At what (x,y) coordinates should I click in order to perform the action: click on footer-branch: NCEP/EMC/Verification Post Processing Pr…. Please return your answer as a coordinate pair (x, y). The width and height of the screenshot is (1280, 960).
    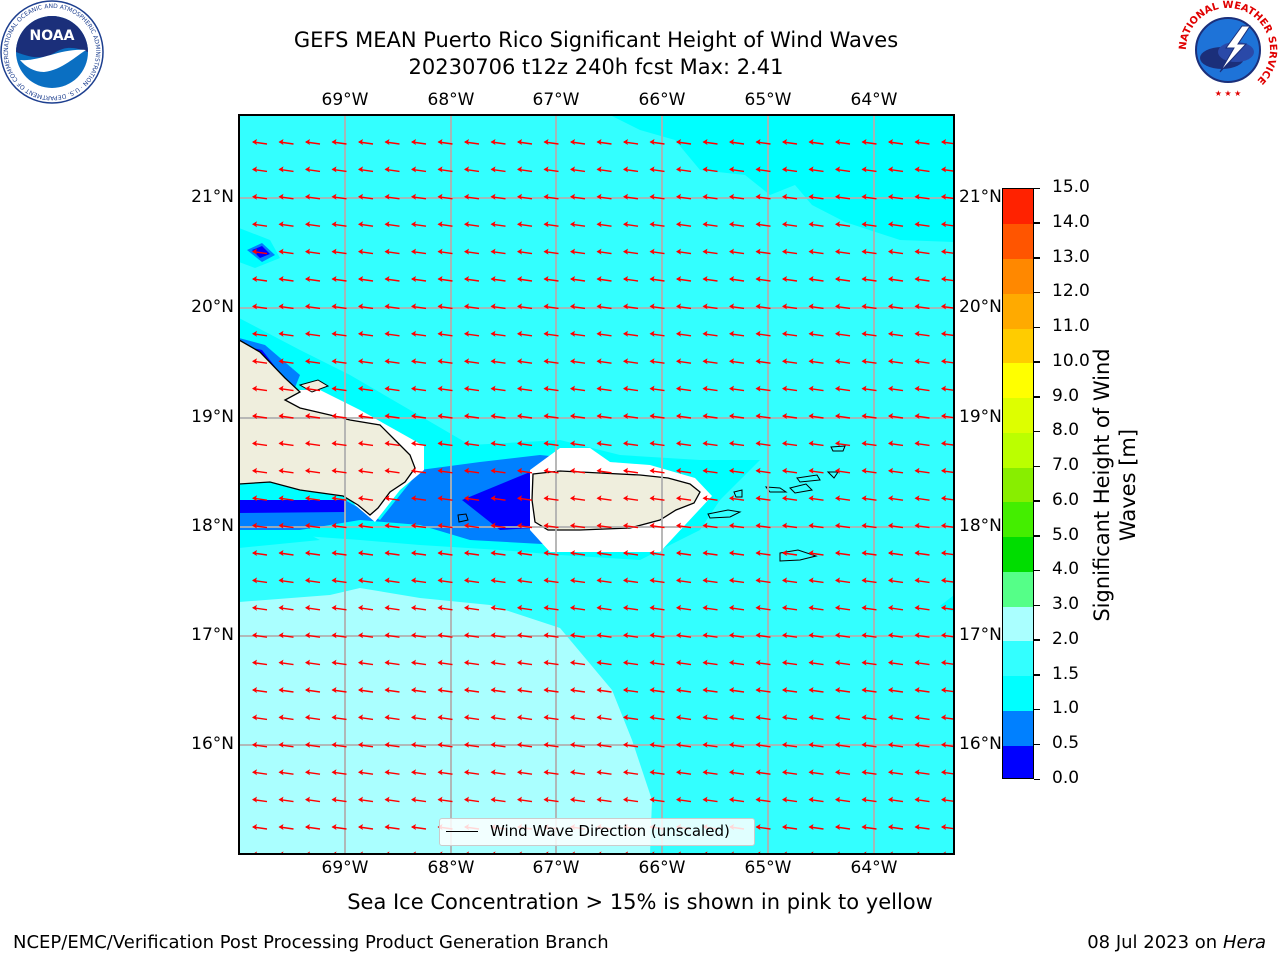
    Looking at the image, I should click on (311, 942).